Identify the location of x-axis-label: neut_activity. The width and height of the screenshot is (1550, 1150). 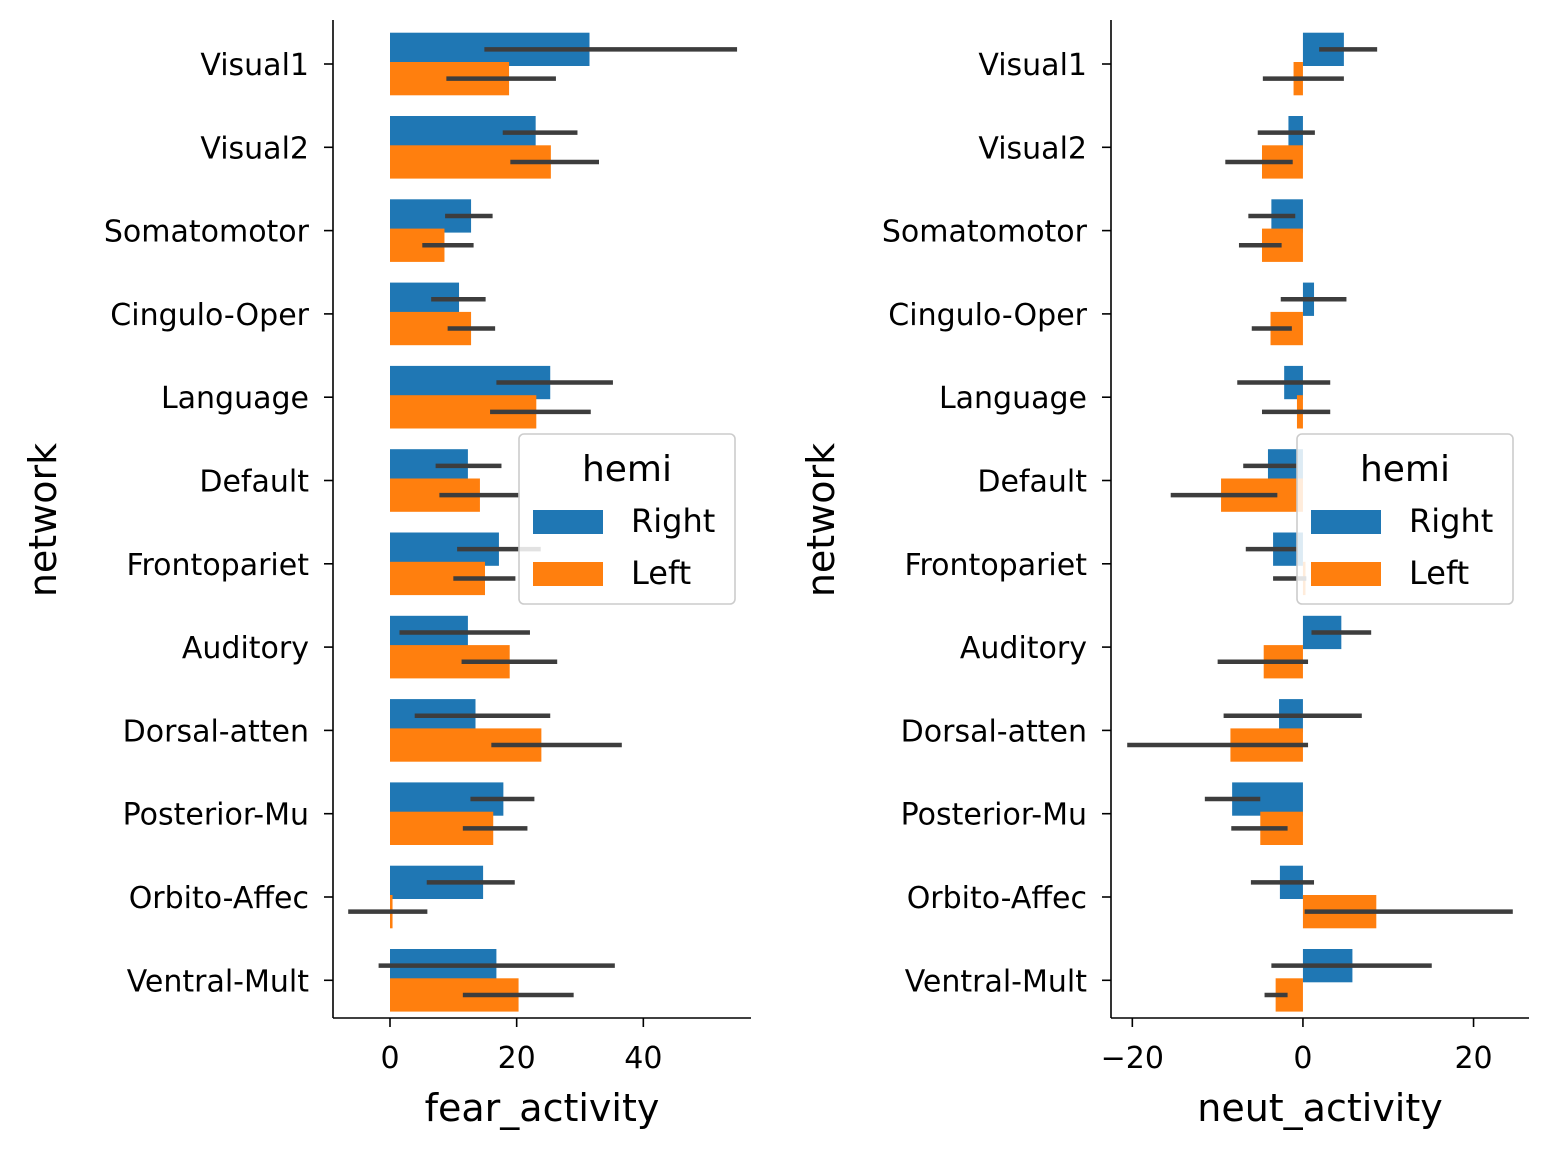
(1320, 1108).